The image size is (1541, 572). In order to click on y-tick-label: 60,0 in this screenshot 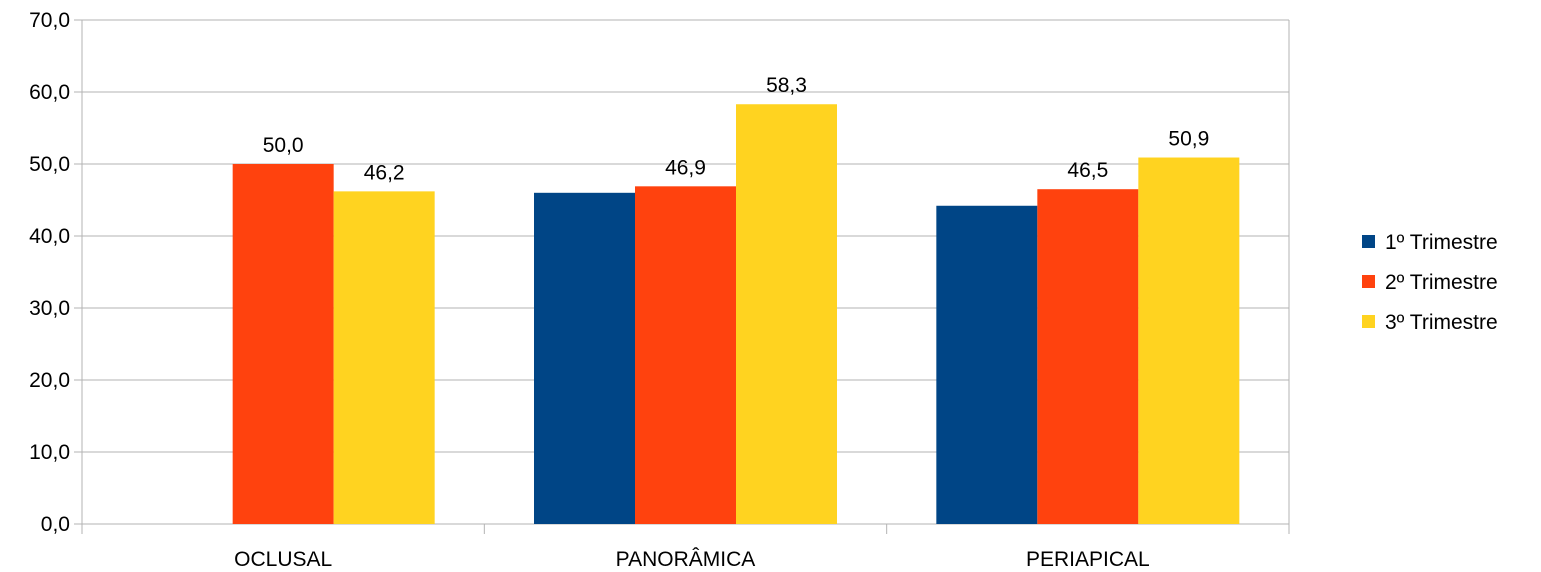, I will do `click(49, 92)`.